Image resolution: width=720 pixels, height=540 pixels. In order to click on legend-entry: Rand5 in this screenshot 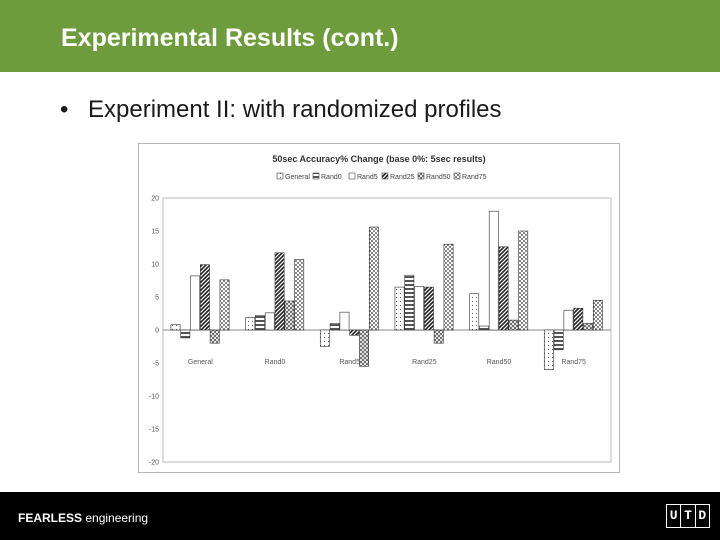, I will do `click(367, 177)`.